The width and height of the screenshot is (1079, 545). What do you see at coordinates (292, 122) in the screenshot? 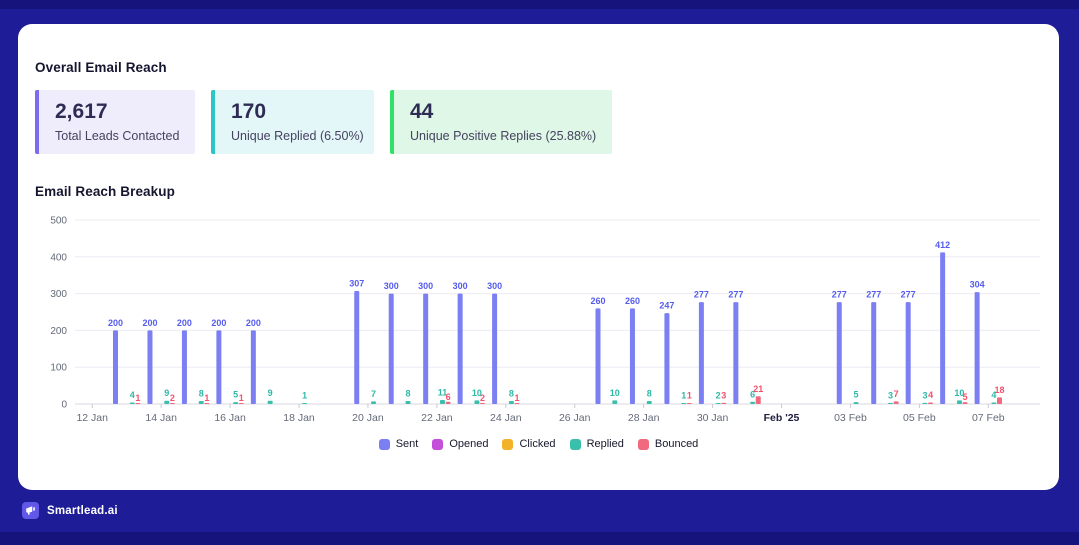
I see `stat-unique-replied: 170 Unique Replied (6.50%)` at bounding box center [292, 122].